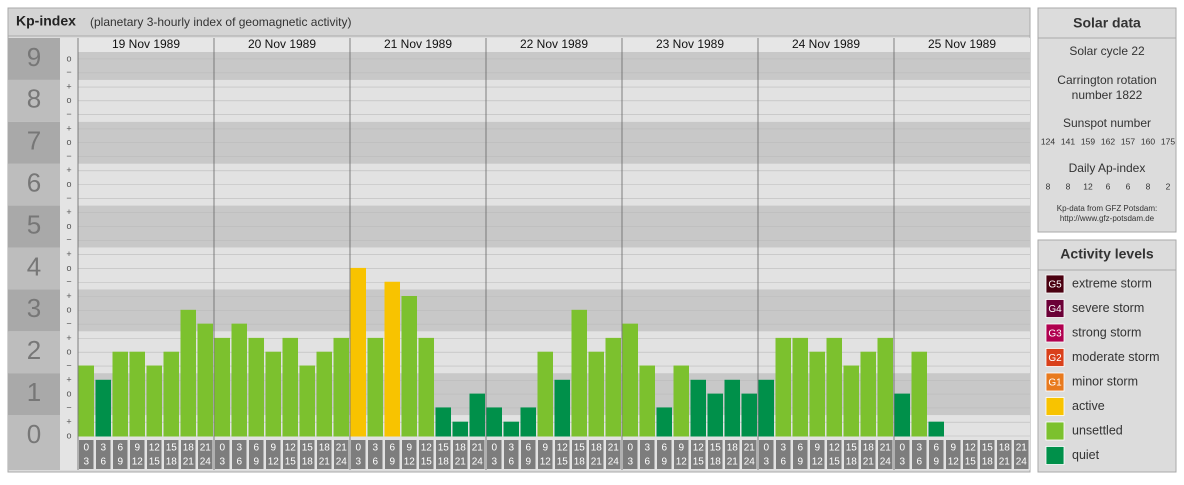 This screenshot has width=1184, height=485. Describe the element at coordinates (766, 448) in the screenshot. I see `hour-from: 0` at that location.